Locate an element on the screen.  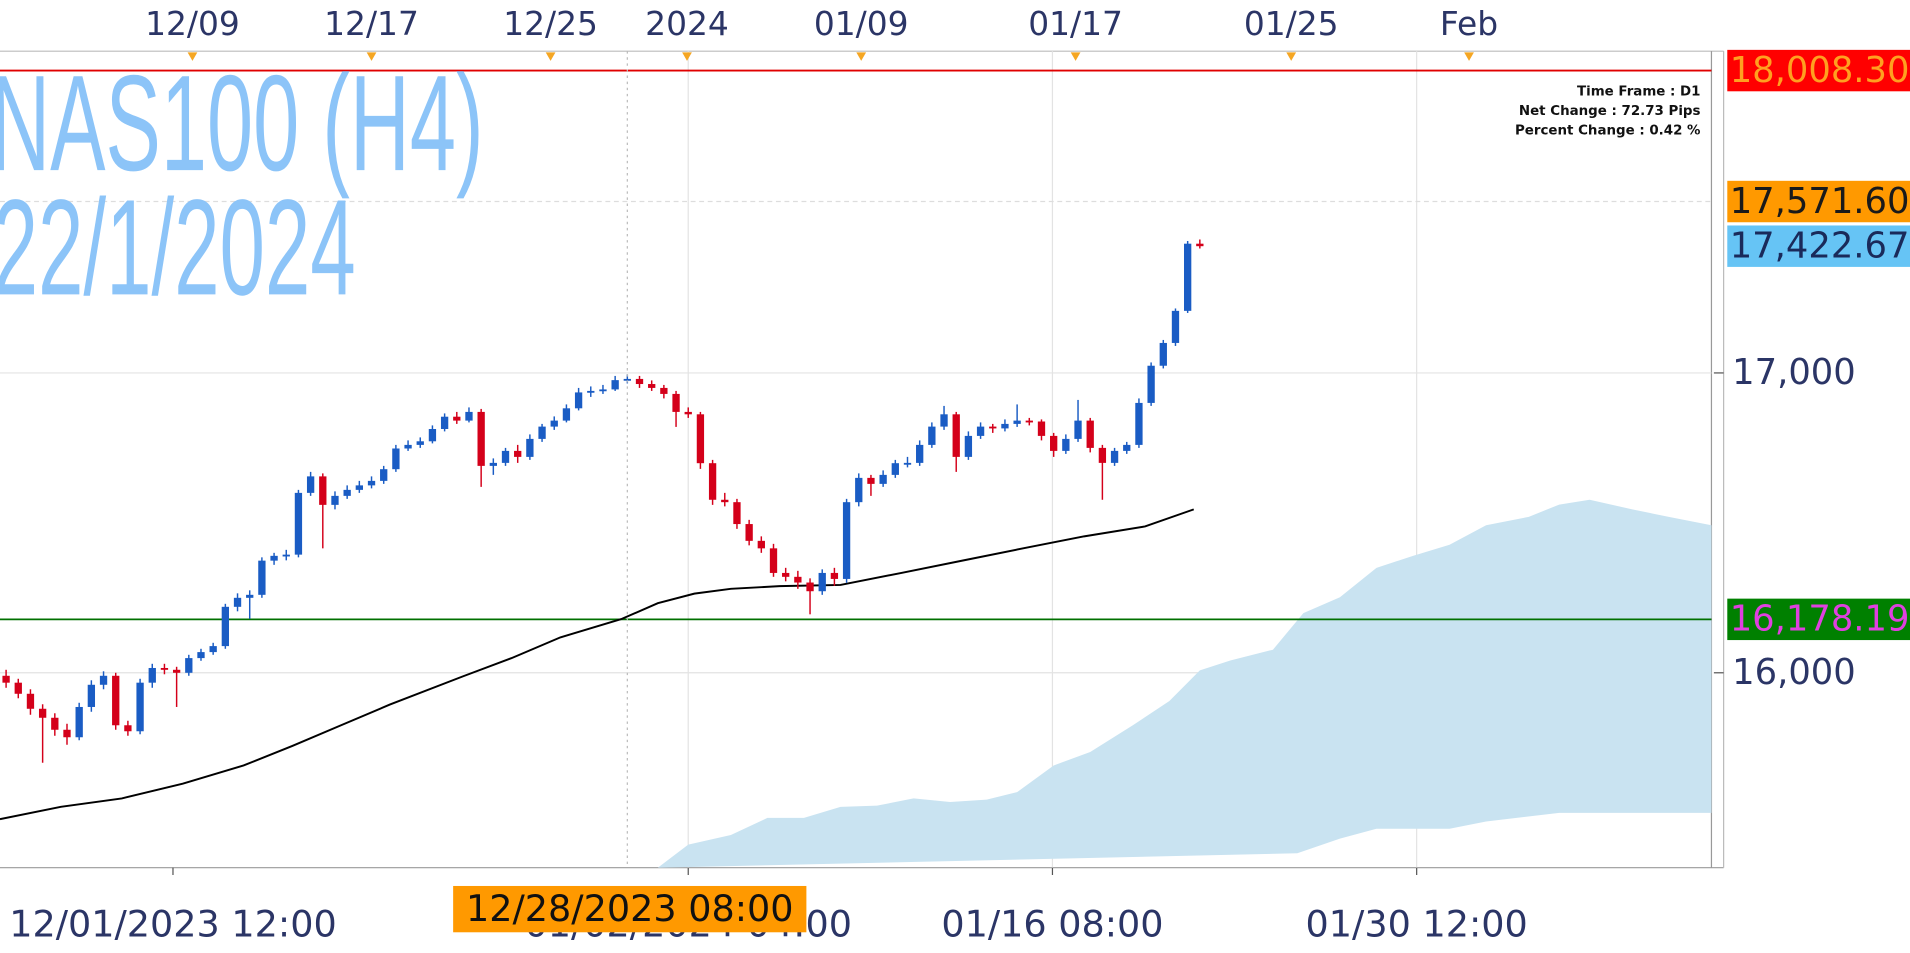
price-label: 16,178.19 is located at coordinates (1820, 619).